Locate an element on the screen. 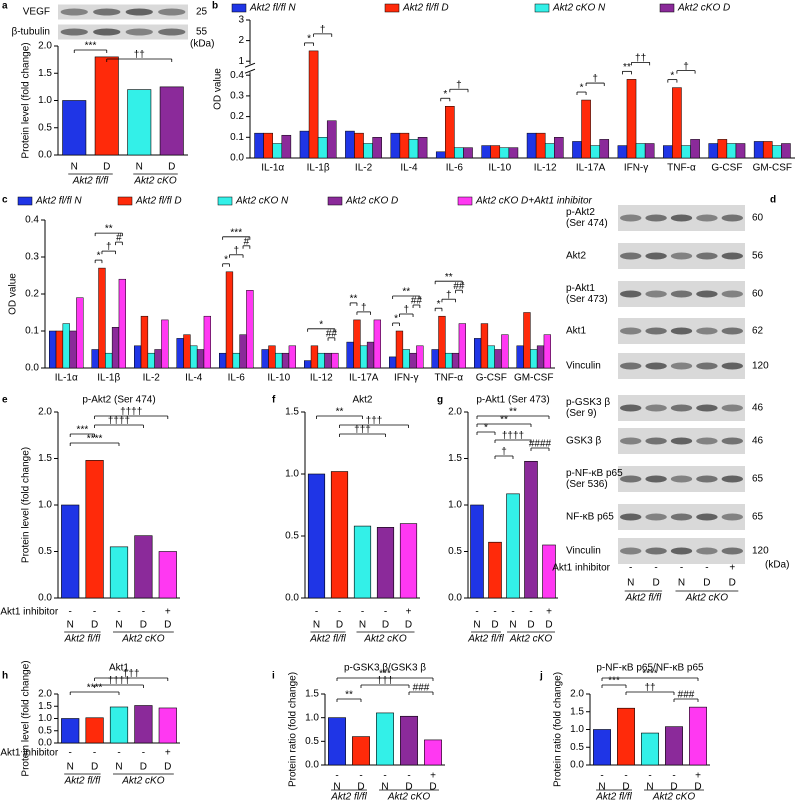 This screenshot has height=801, width=800. significance-label: *** is located at coordinates (385, 674).